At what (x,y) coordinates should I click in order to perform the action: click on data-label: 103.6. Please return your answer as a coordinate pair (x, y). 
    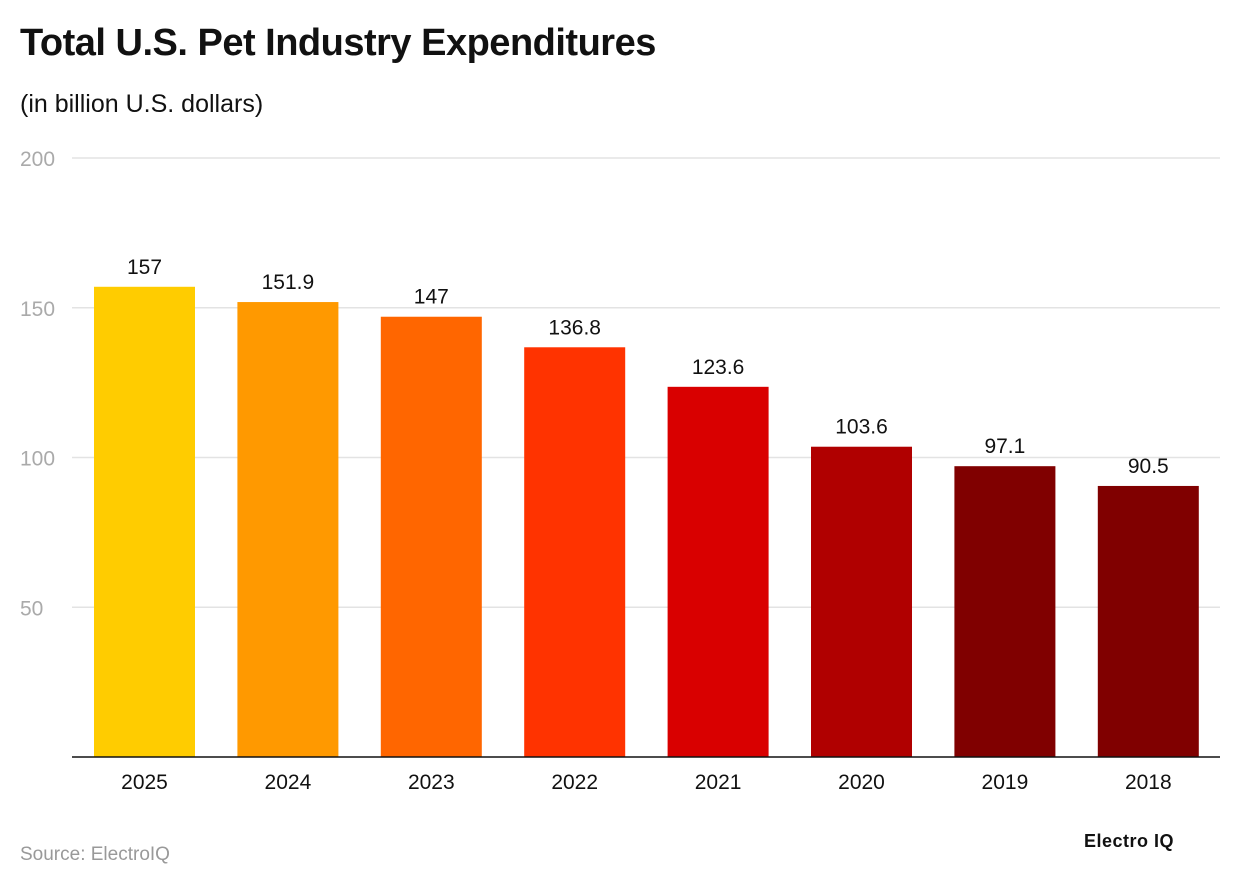
    Looking at the image, I should click on (861, 427).